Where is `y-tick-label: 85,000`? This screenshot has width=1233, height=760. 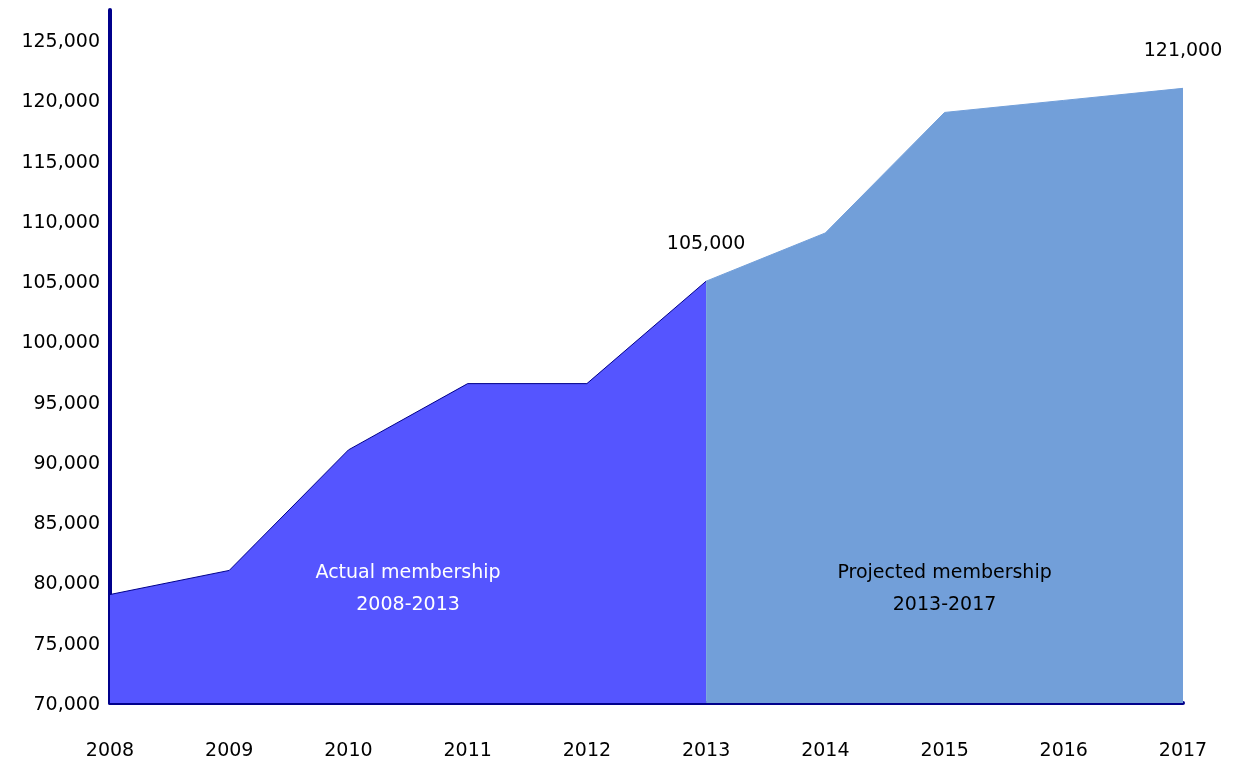
y-tick-label: 85,000 is located at coordinates (66, 522).